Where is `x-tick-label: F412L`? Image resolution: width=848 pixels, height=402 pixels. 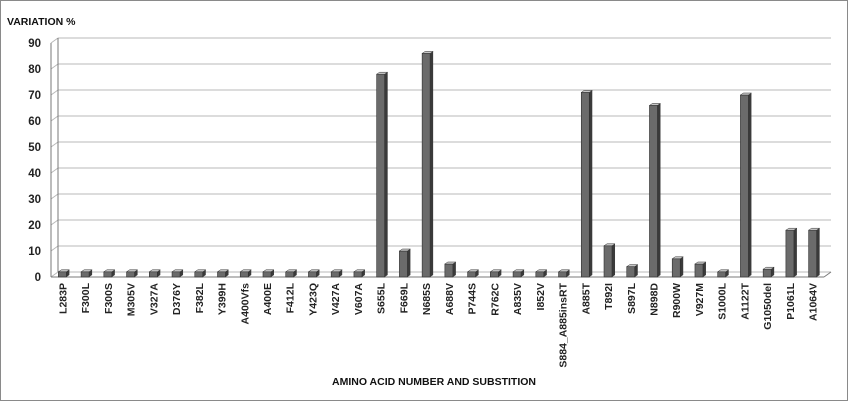 x-tick-label: F412L is located at coordinates (291, 297).